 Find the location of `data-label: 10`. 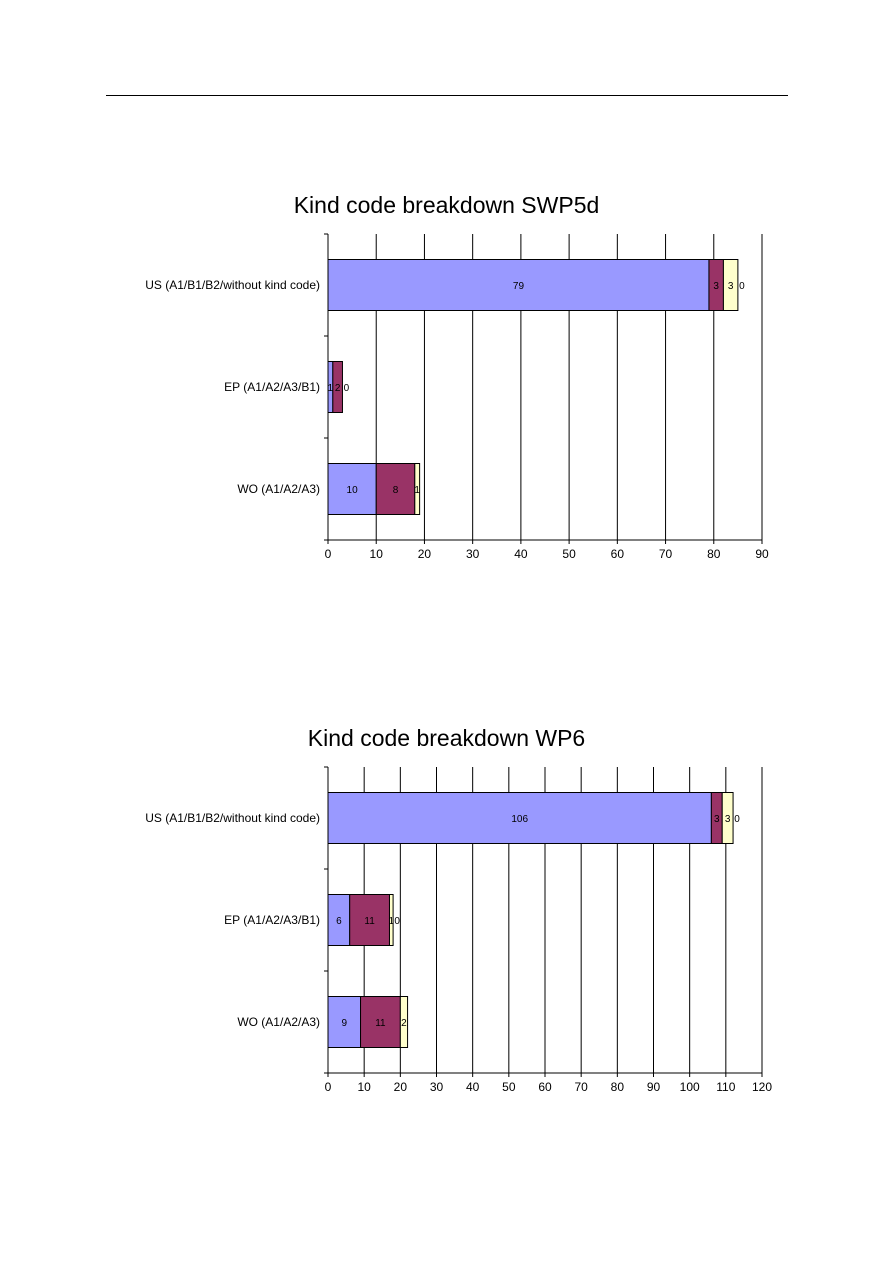

data-label: 10 is located at coordinates (353, 490).